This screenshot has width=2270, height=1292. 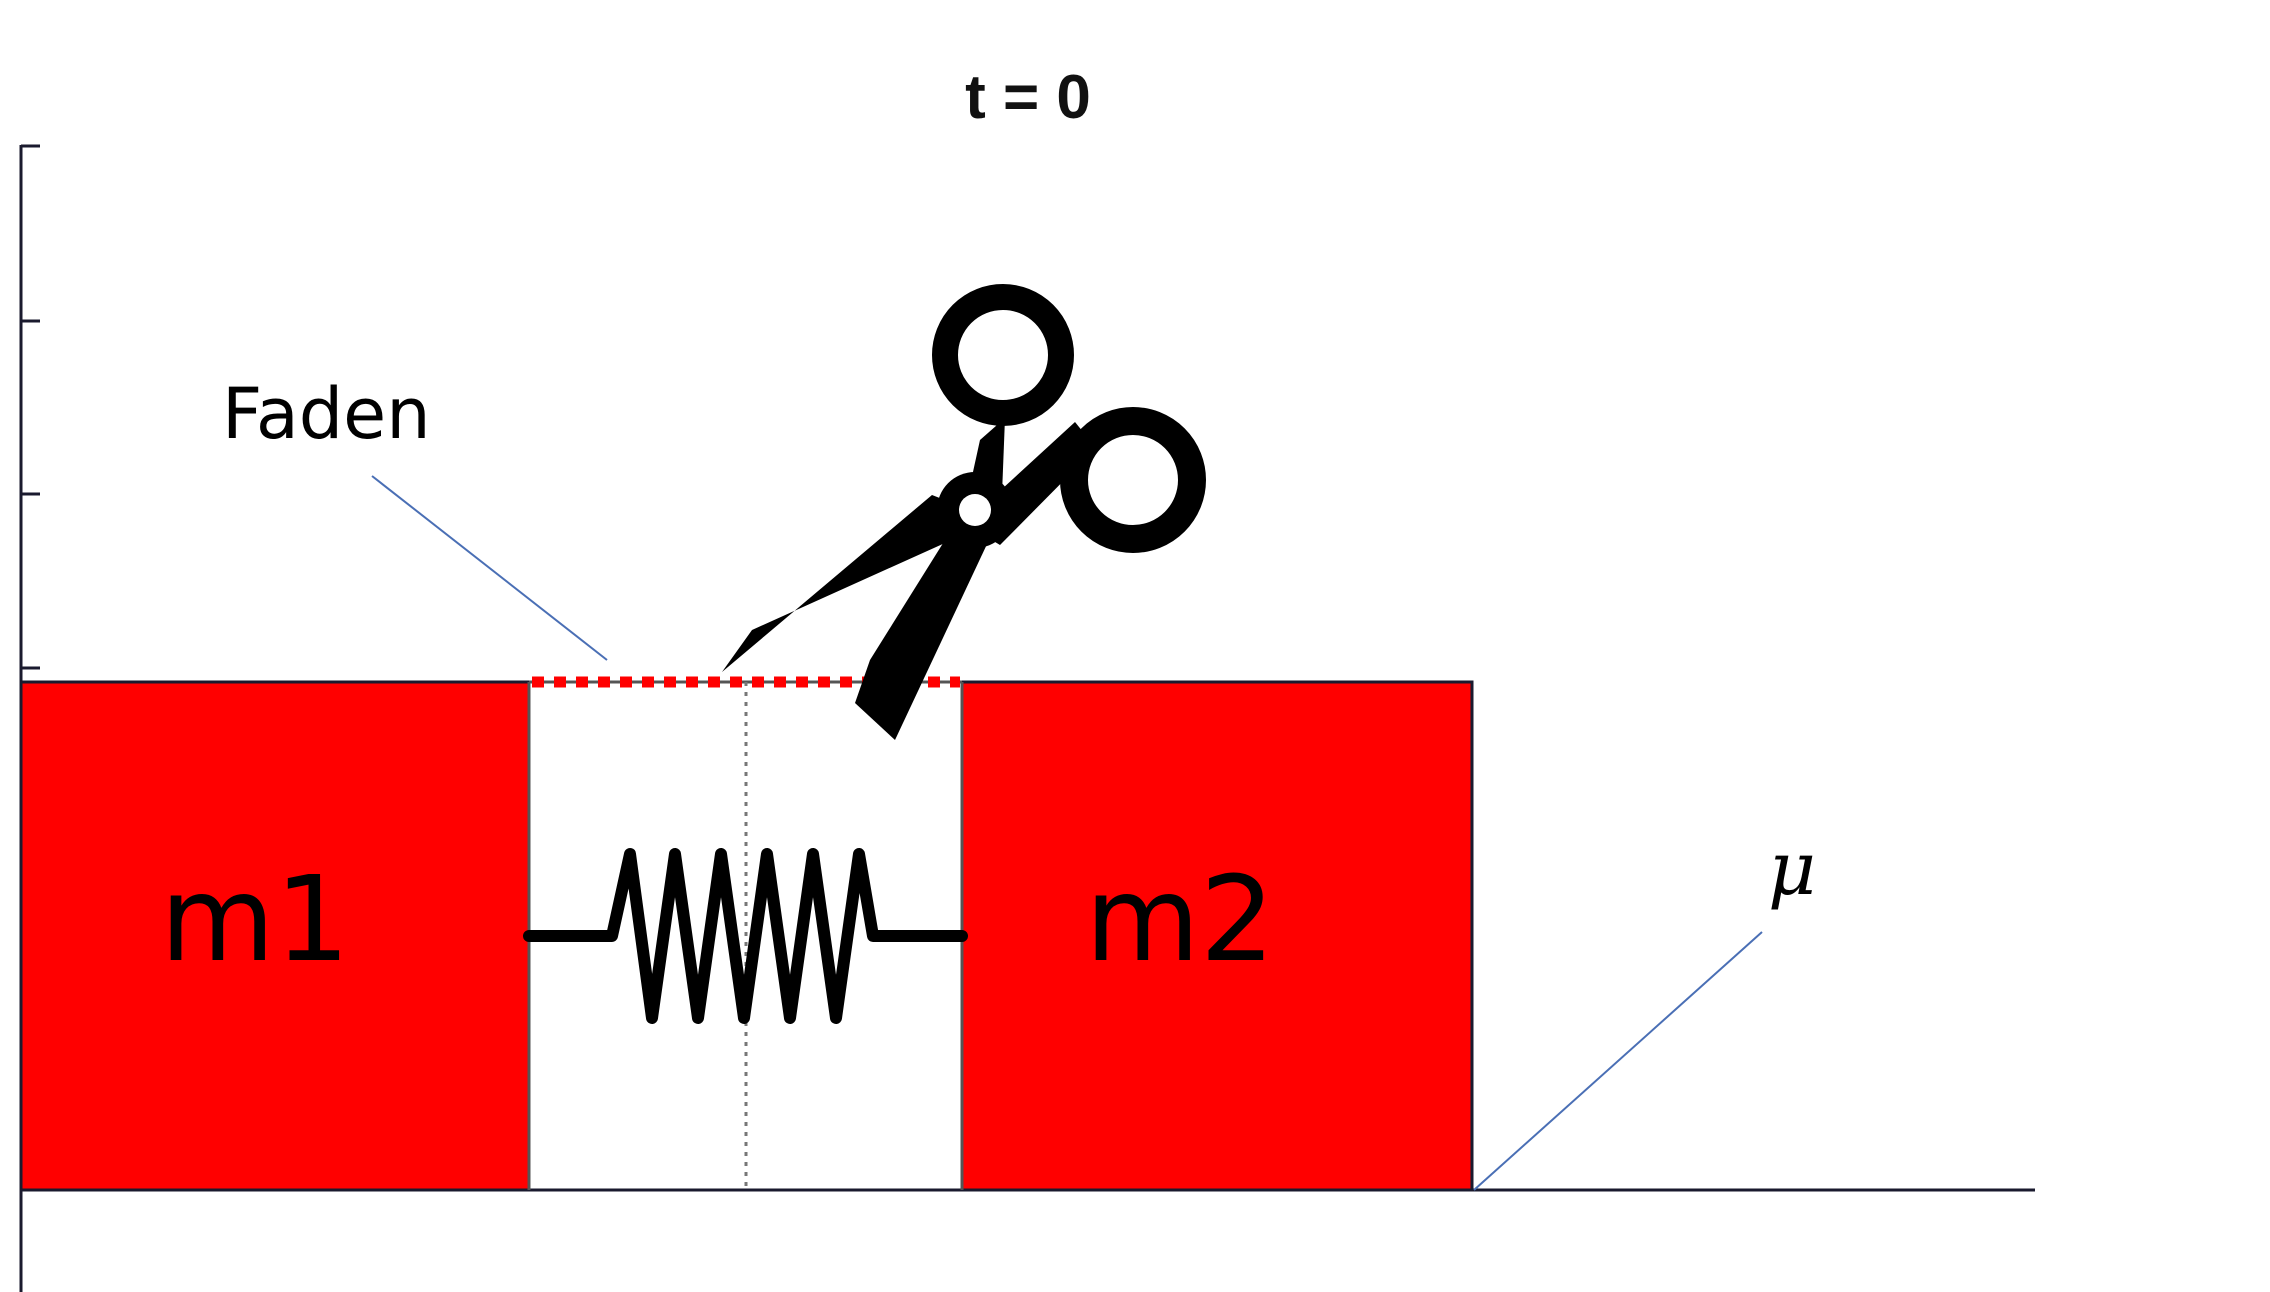 I want to click on mass-label-m2: m2, so click(x=1180, y=919).